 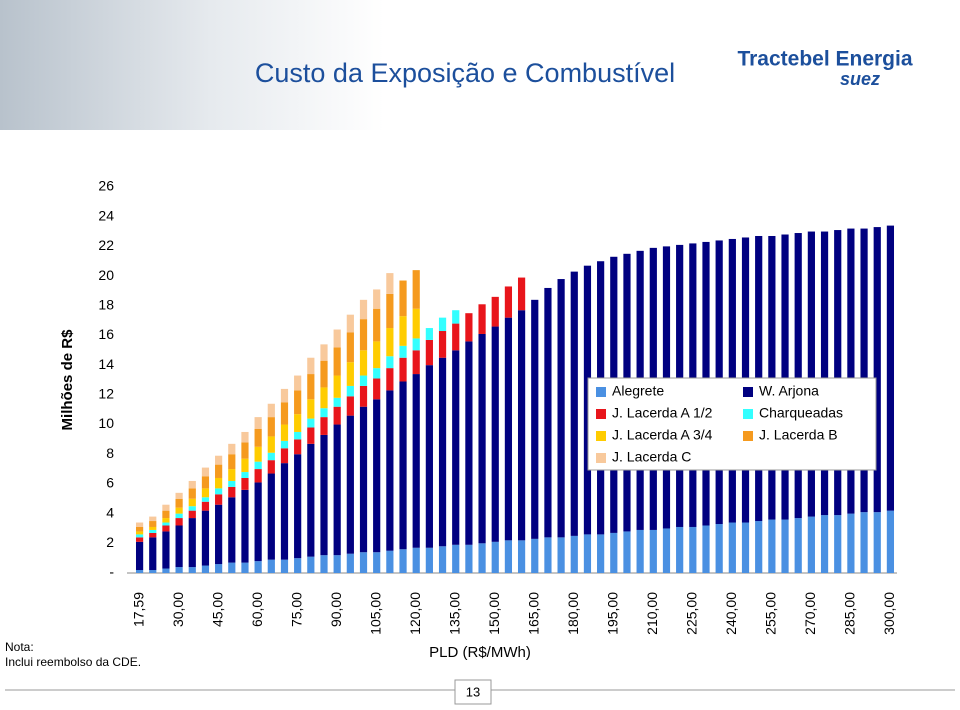 What do you see at coordinates (473, 692) in the screenshot?
I see `page-box` at bounding box center [473, 692].